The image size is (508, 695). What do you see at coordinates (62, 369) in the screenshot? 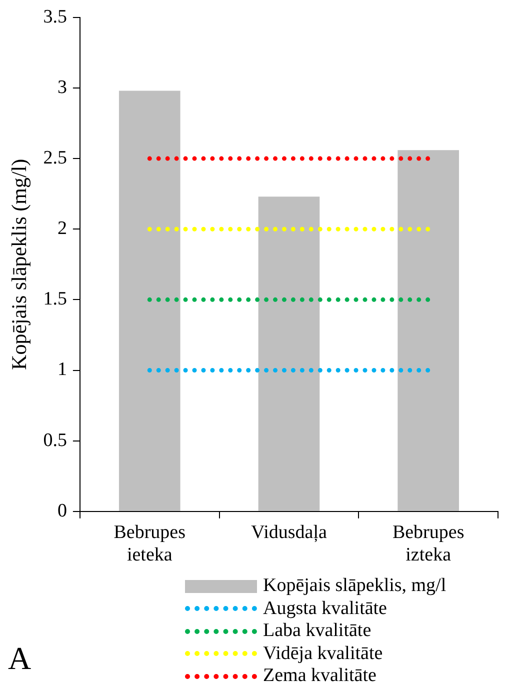
I see `y-tick-label: 1` at bounding box center [62, 369].